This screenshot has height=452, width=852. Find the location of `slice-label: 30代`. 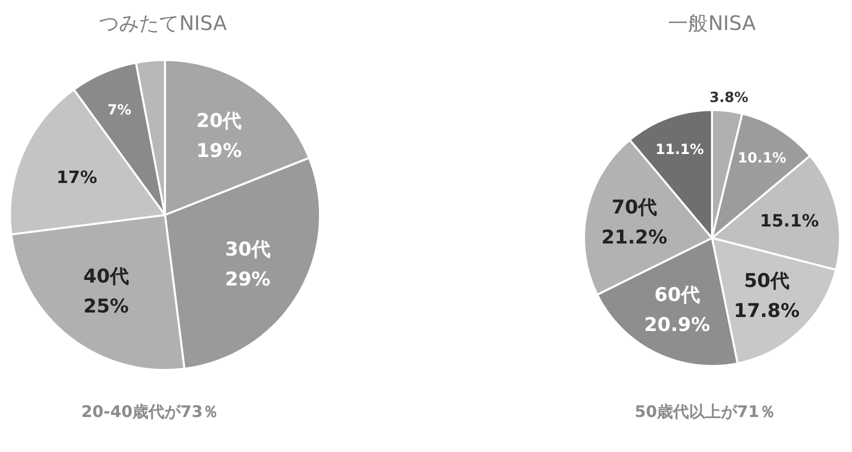

slice-label: 30代 is located at coordinates (247, 249).